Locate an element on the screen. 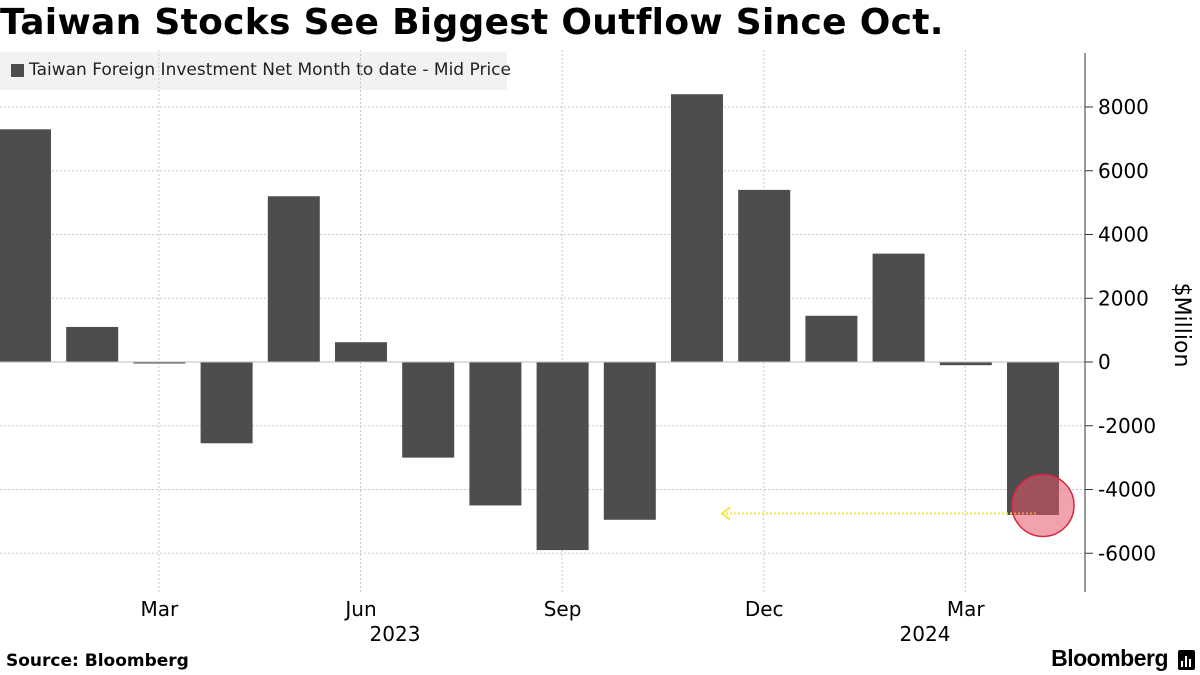  x-tick-label: Dec is located at coordinates (764, 609).